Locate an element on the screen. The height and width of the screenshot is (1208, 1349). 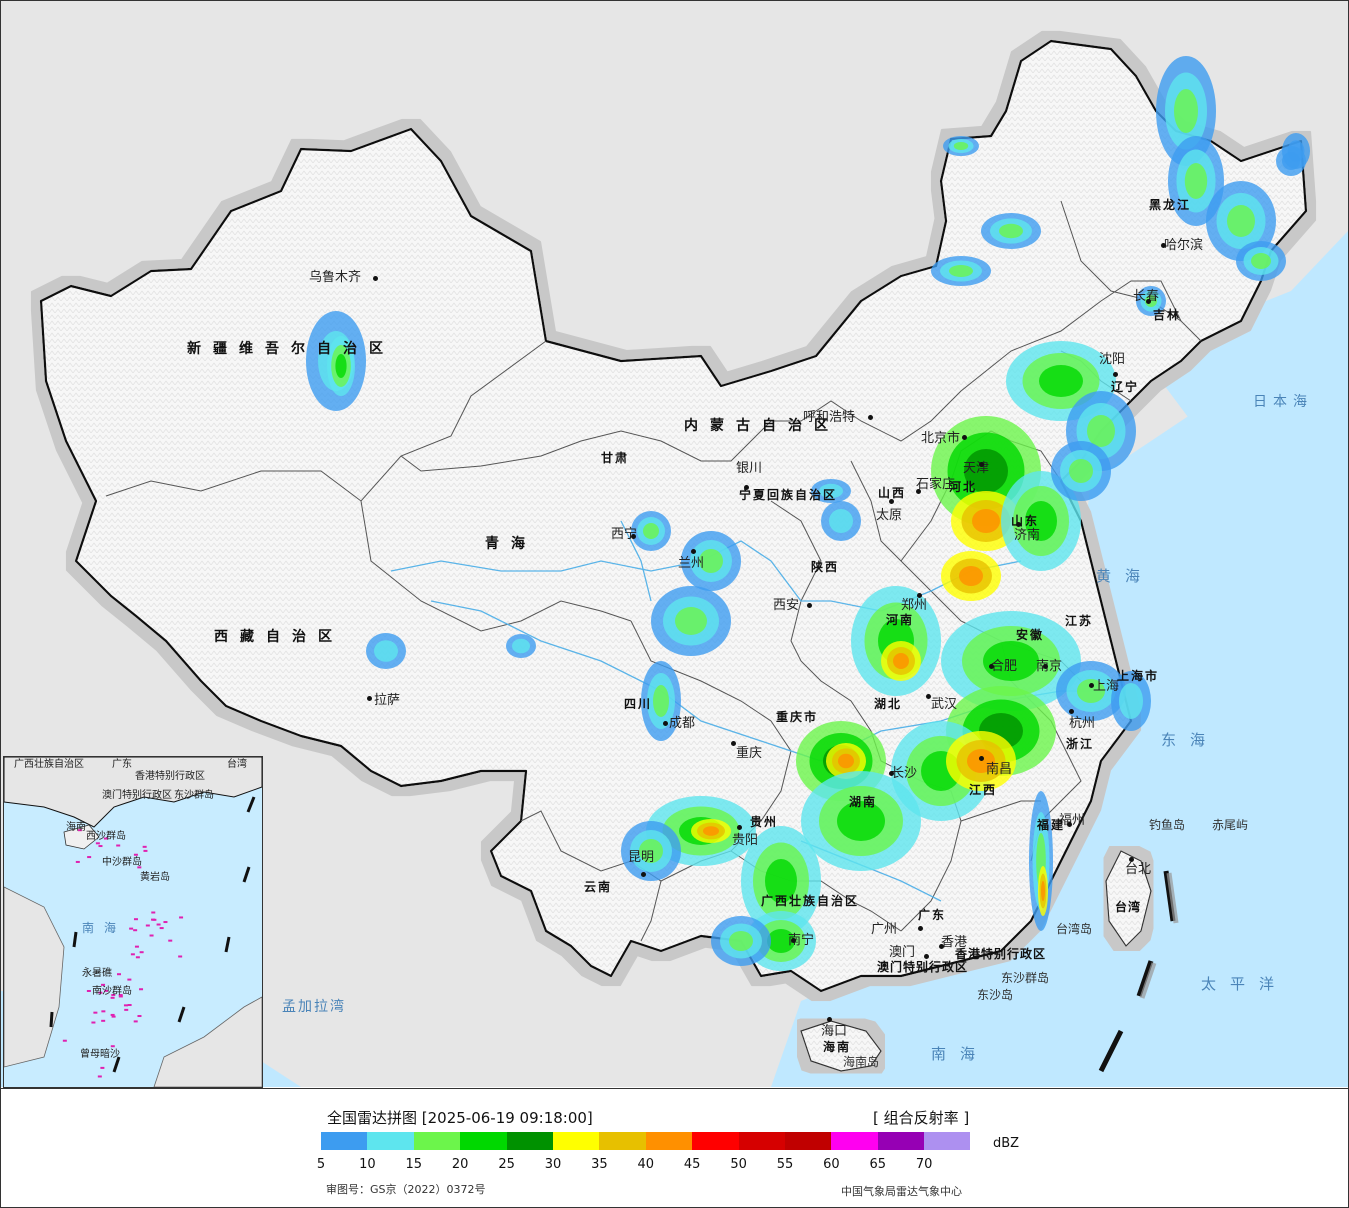
mosaic-title: 全国雷达拼图 [2025-06-19 09:18:00] is located at coordinates (460, 1118).